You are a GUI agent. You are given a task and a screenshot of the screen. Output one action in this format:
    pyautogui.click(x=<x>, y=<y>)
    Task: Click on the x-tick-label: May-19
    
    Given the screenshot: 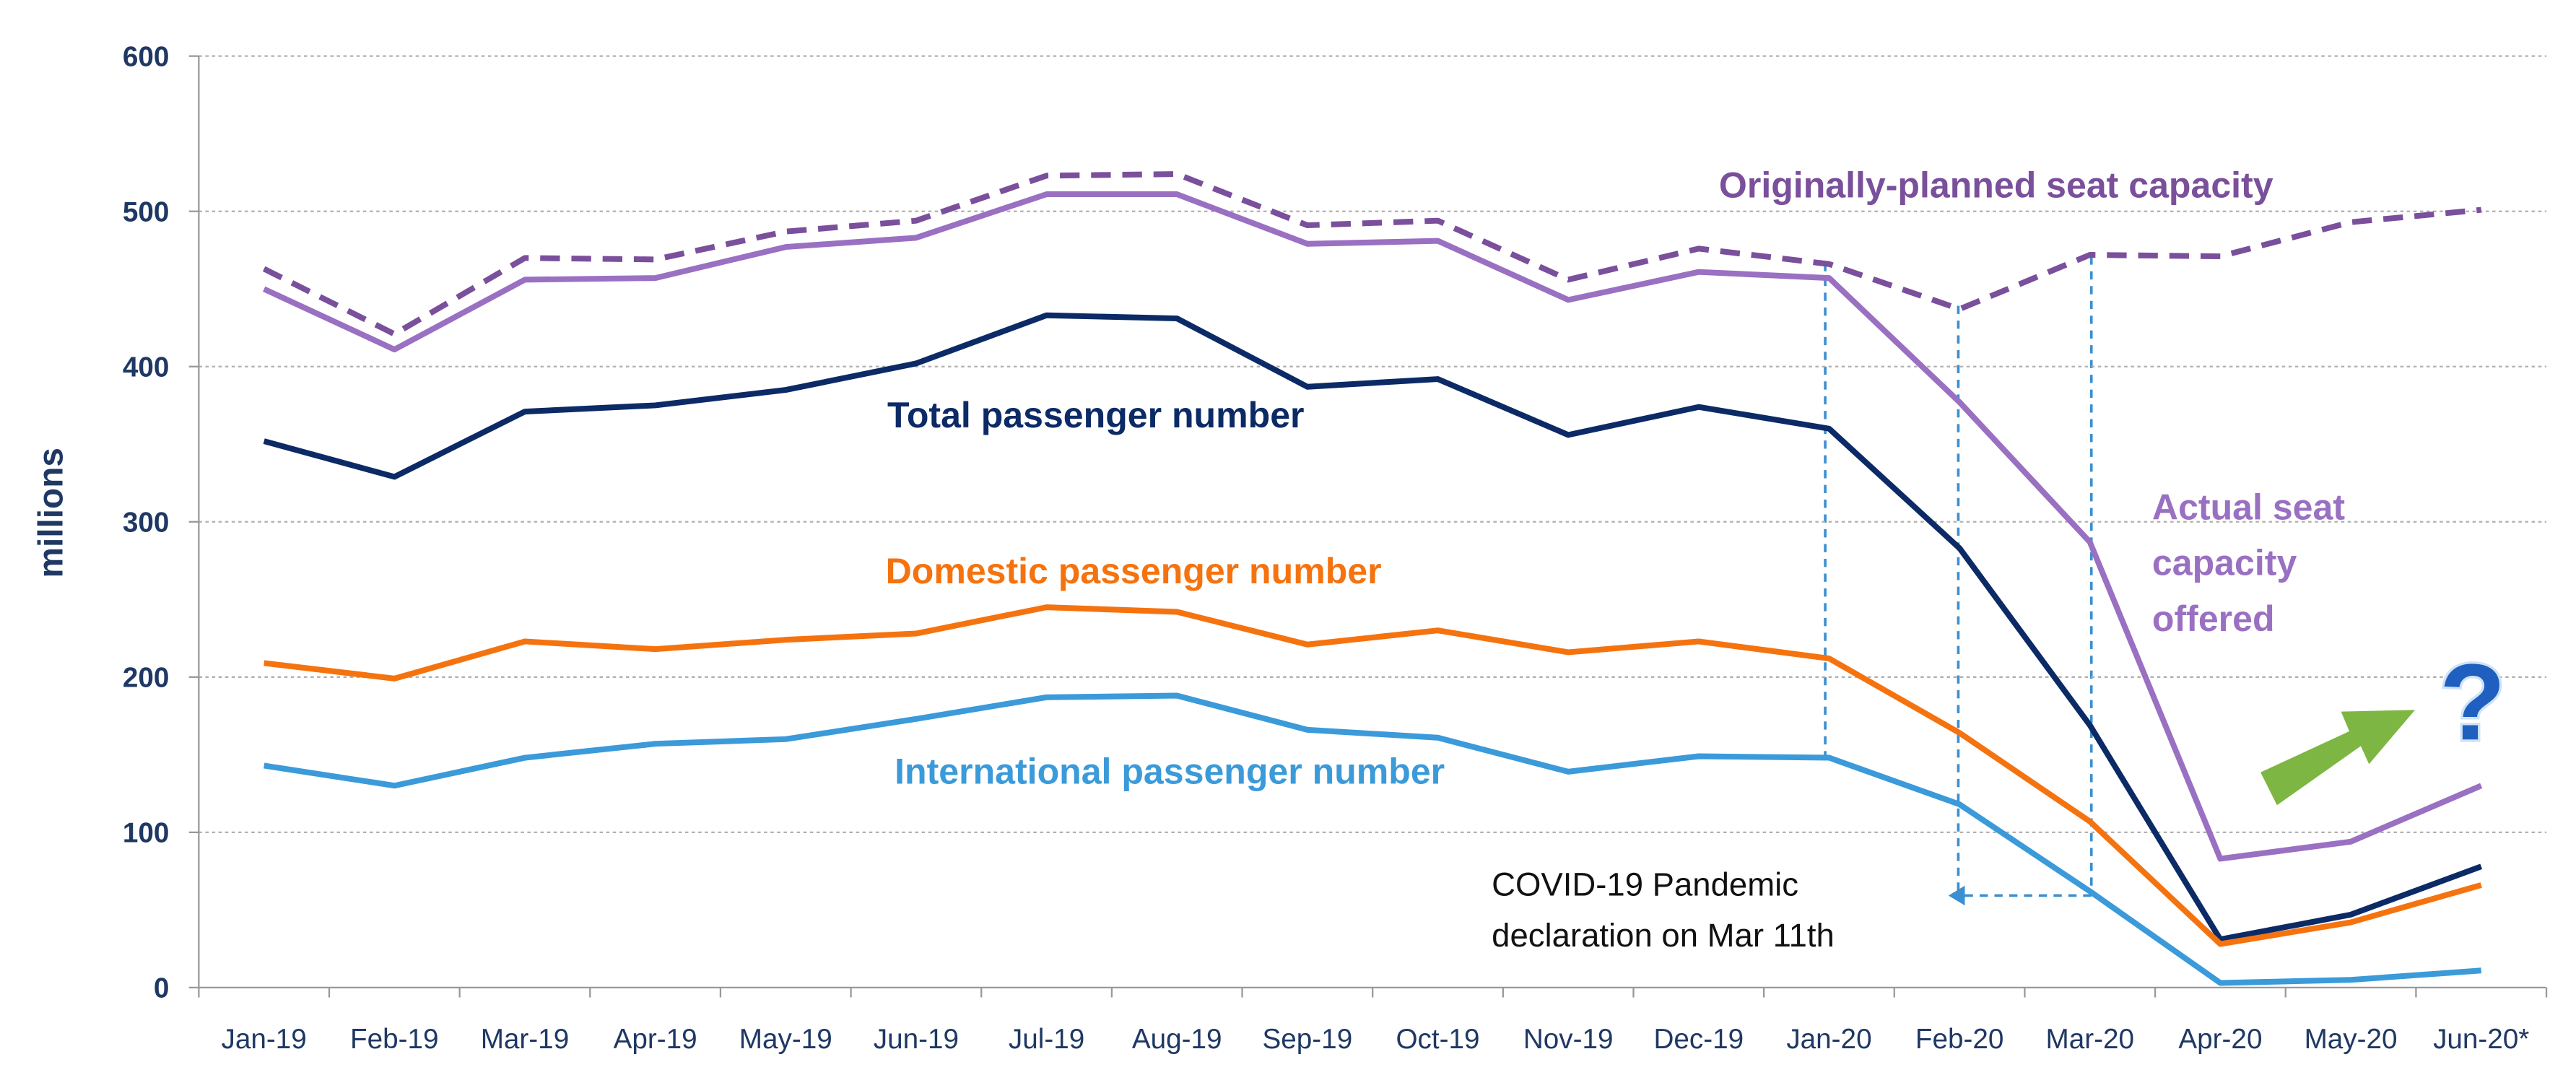 What is the action you would take?
    pyautogui.click(x=785, y=1039)
    